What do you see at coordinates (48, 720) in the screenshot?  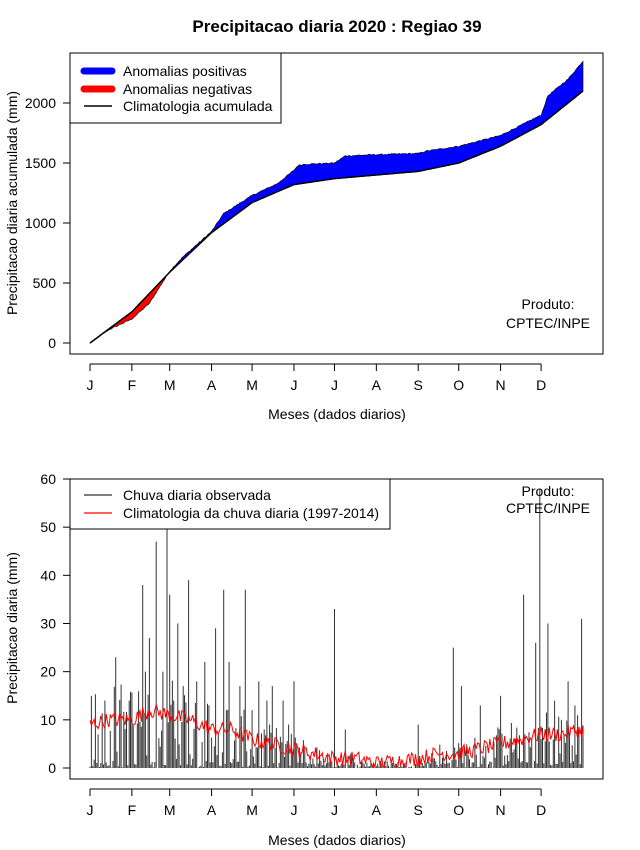 I see `y-tick-label: 10` at bounding box center [48, 720].